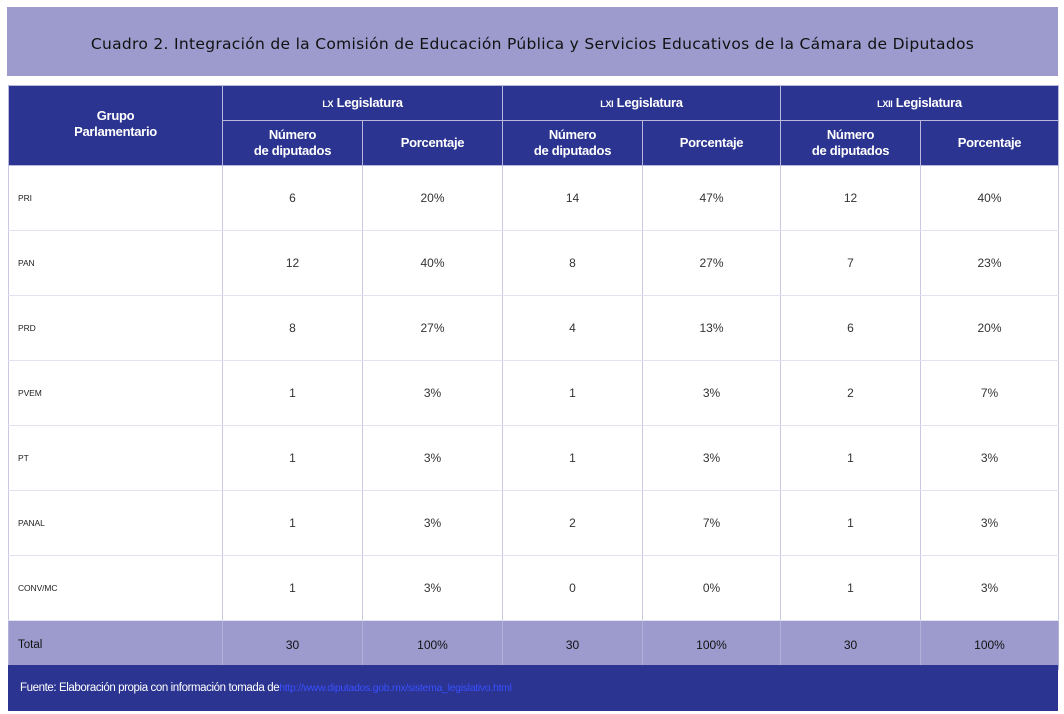 The width and height of the screenshot is (1064, 714). I want to click on value-cell: 0%, so click(711, 588).